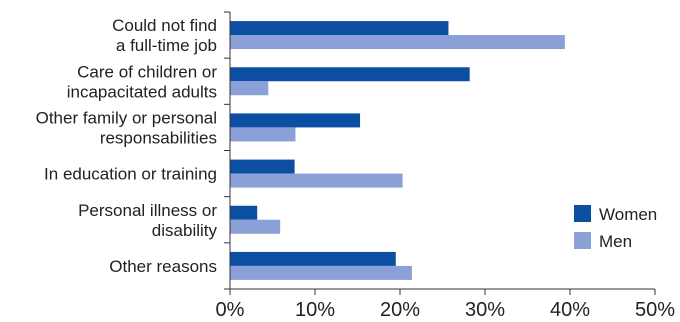  I want to click on category-label-line: disability, so click(185, 230).